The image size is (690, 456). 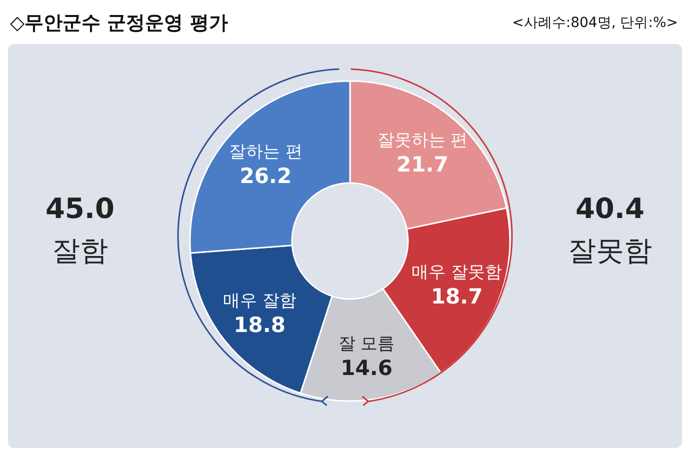 I want to click on text: 45.0 잘함, so click(x=80, y=229).